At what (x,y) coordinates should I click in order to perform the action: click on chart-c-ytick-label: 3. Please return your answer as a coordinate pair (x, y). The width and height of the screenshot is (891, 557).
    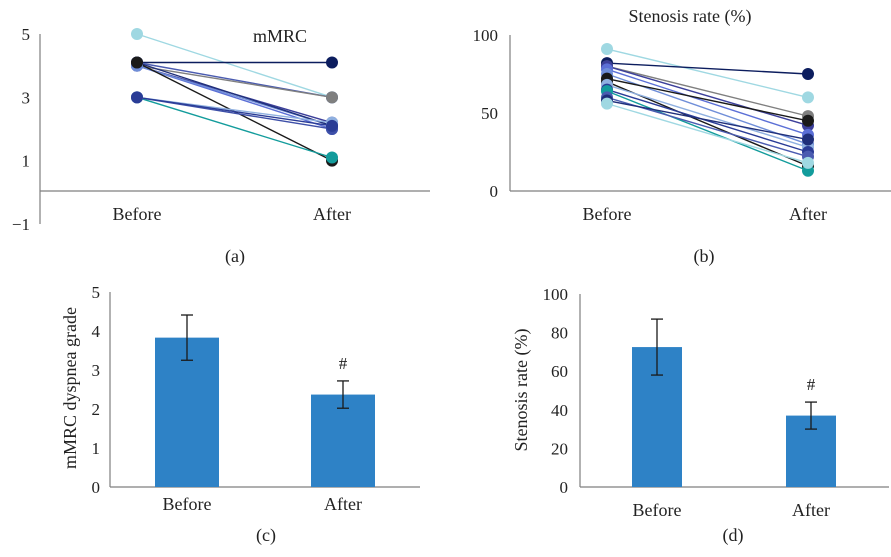
    Looking at the image, I should click on (96, 370).